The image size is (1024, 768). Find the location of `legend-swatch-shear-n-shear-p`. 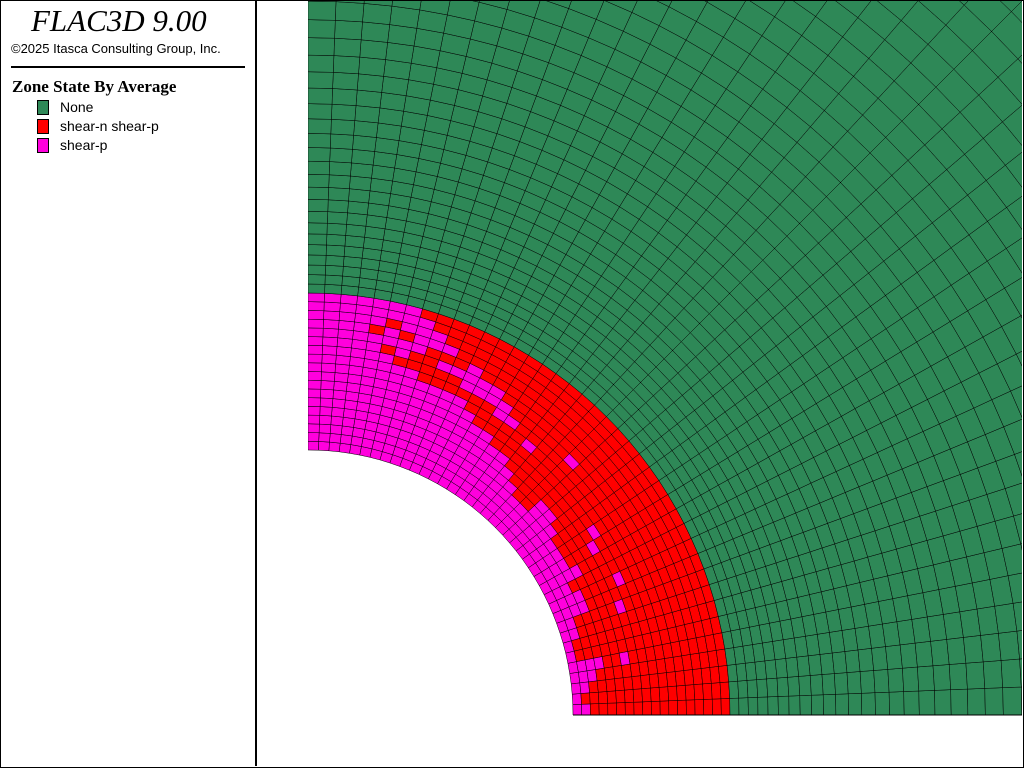

legend-swatch-shear-n-shear-p is located at coordinates (43, 126).